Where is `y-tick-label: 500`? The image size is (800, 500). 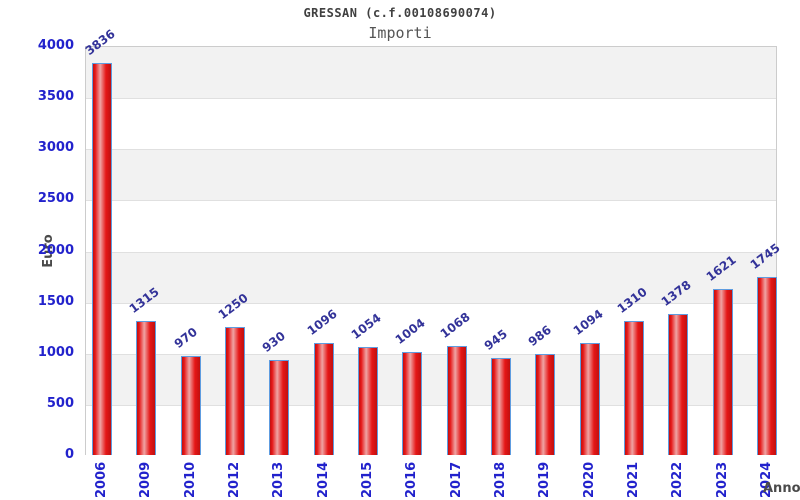
y-tick-label: 500 is located at coordinates (60, 403).